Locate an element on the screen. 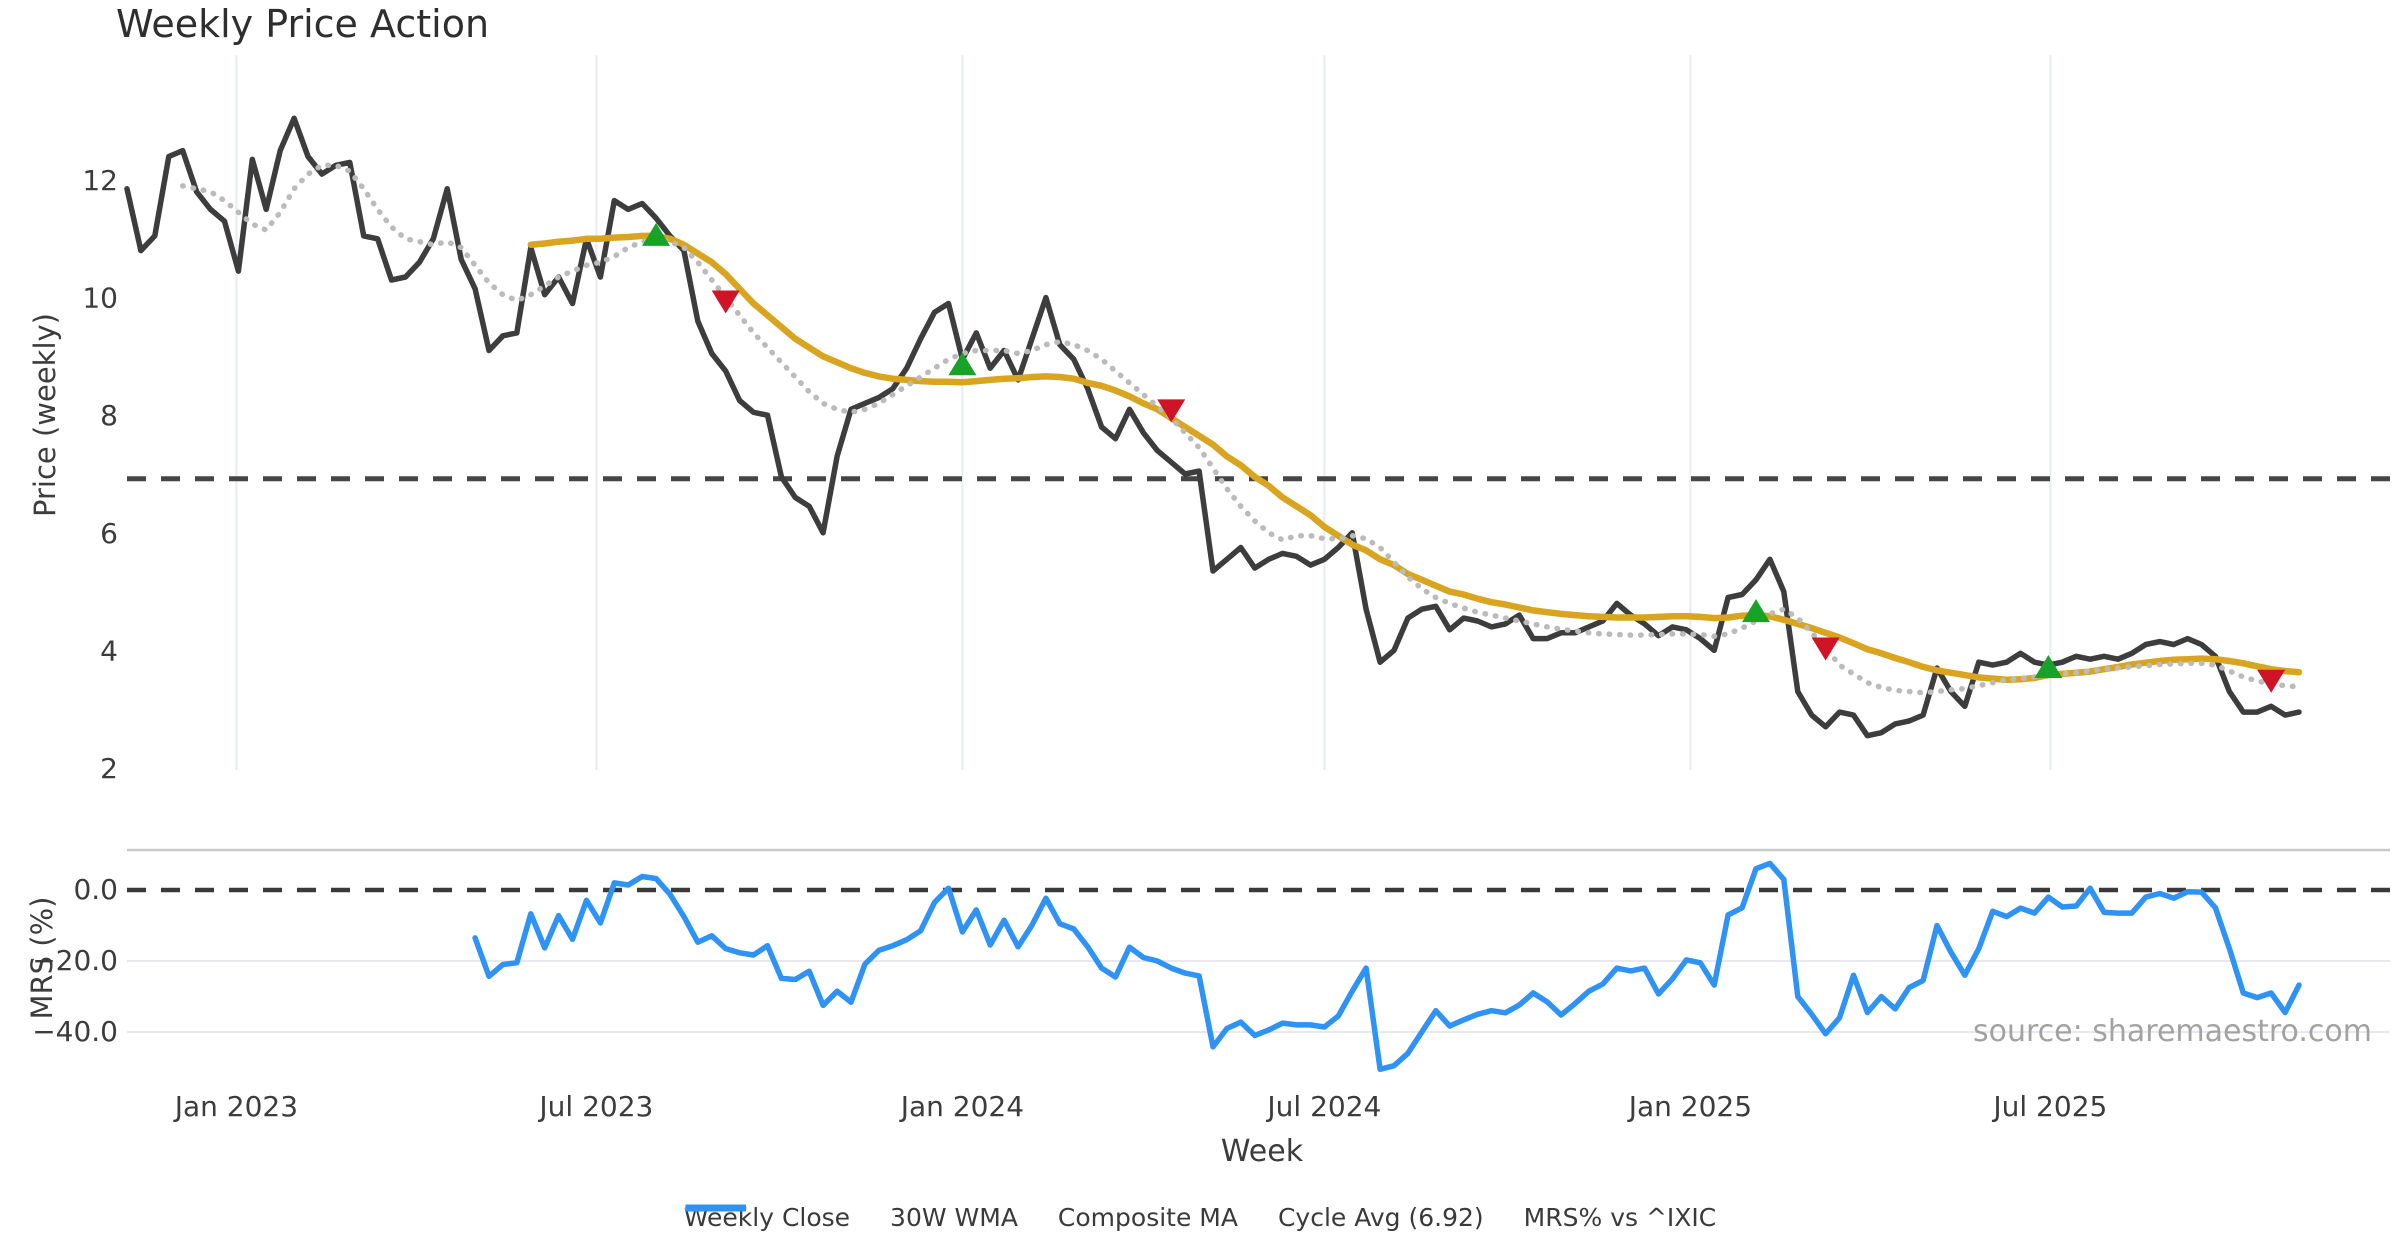 Image resolution: width=2400 pixels, height=1260 pixels. y-tick-label: 12 is located at coordinates (100, 180).